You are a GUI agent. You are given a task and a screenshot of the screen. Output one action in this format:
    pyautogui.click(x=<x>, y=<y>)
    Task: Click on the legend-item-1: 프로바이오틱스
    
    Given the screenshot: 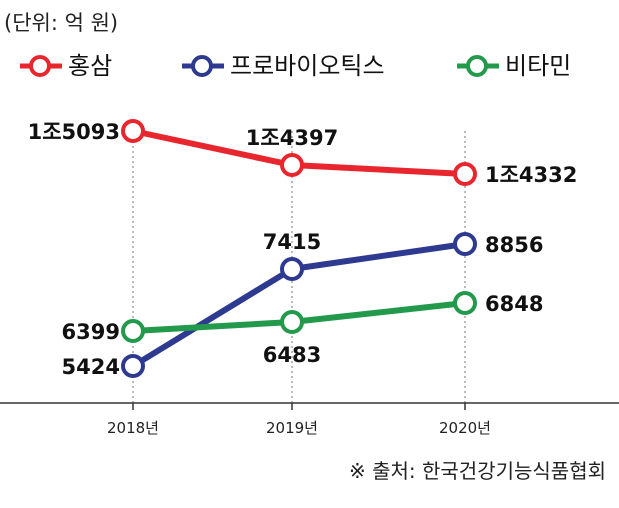 What is the action you would take?
    pyautogui.click(x=283, y=66)
    